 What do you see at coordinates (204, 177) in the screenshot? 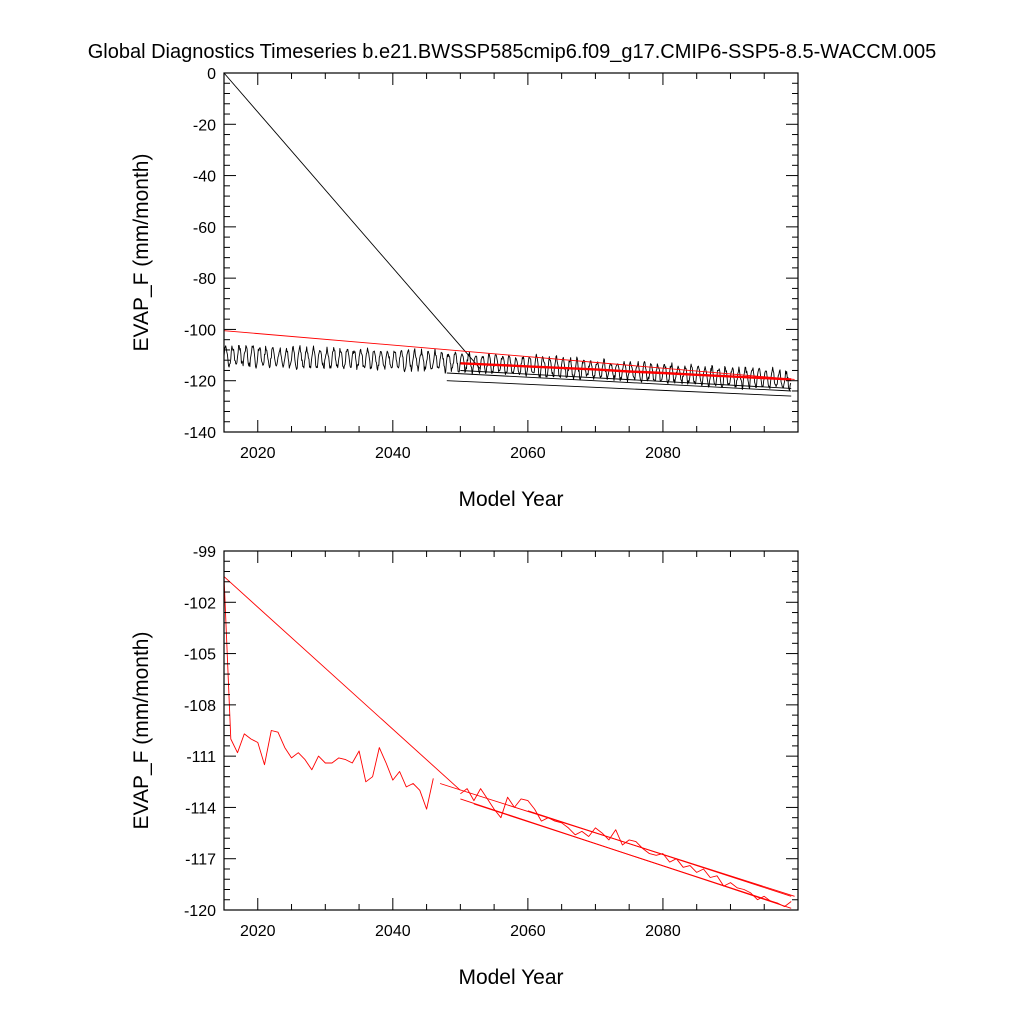
I see `y-tick-label: -40` at bounding box center [204, 177].